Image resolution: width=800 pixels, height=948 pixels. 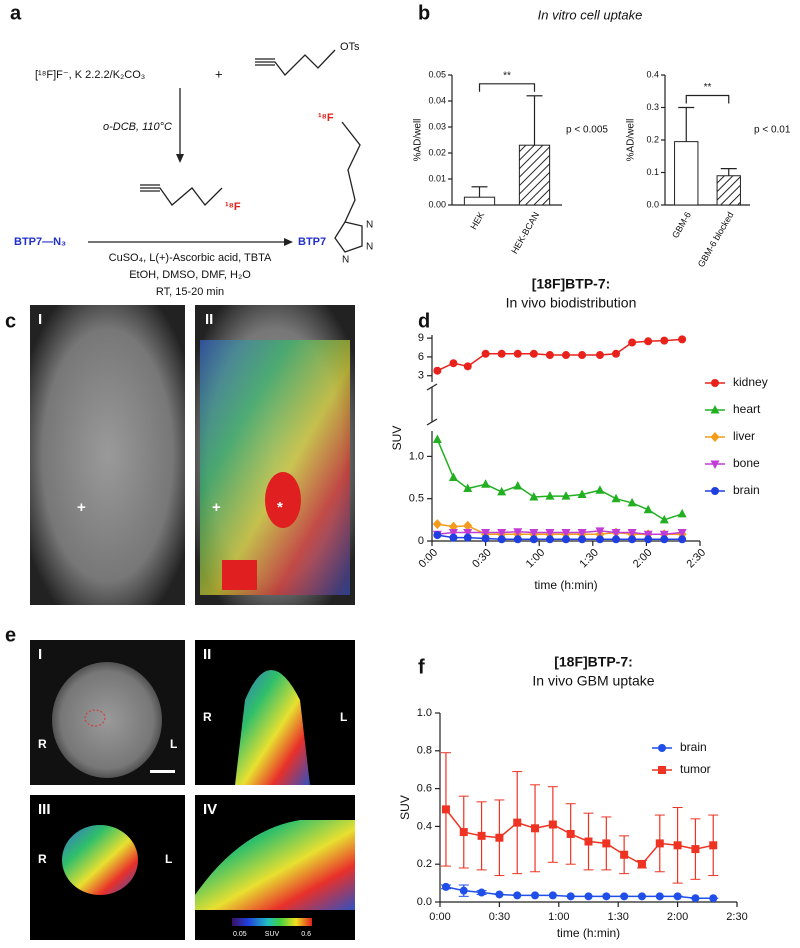 I want to click on x-tick-label: 2:00, so click(x=677, y=917).